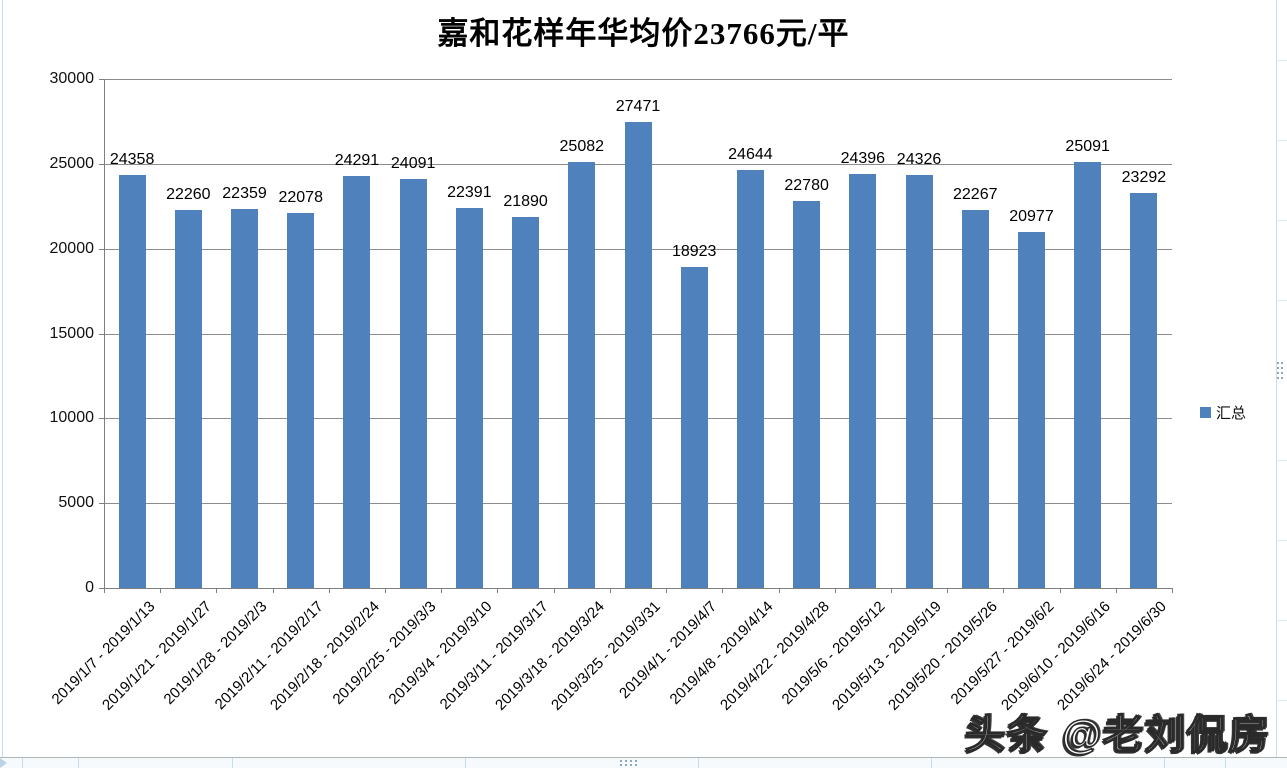 This screenshot has width=1287, height=768. What do you see at coordinates (1144, 177) in the screenshot?
I see `bar-value-label: 23292` at bounding box center [1144, 177].